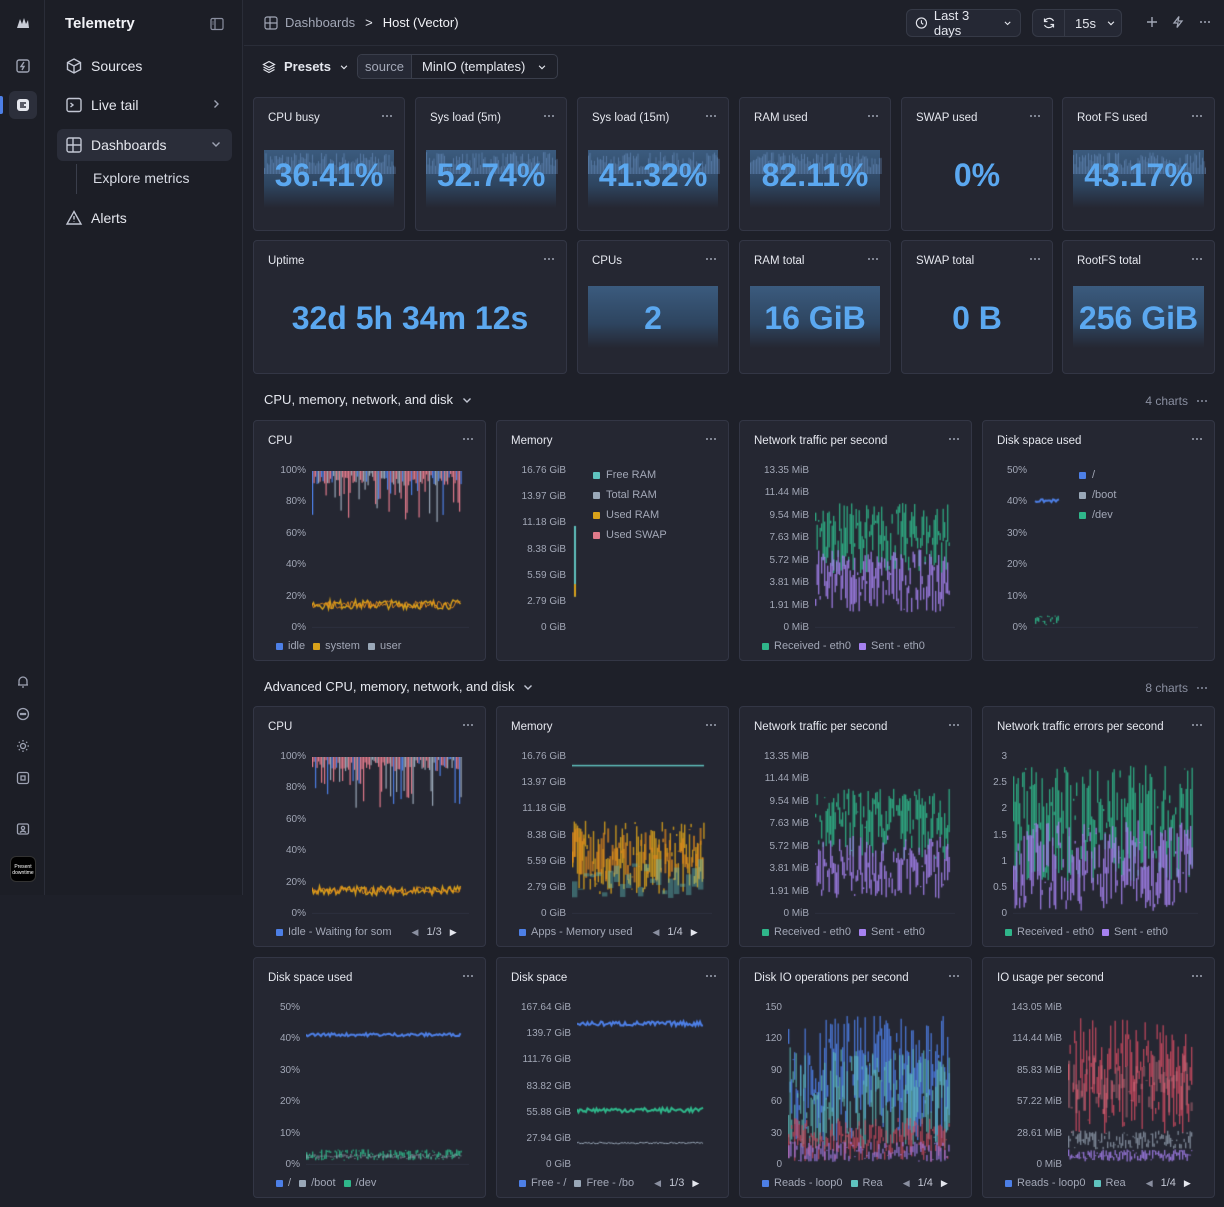 The width and height of the screenshot is (1224, 1207). Describe the element at coordinates (630, 515) in the screenshot. I see `legend-item: Used RAM` at that location.